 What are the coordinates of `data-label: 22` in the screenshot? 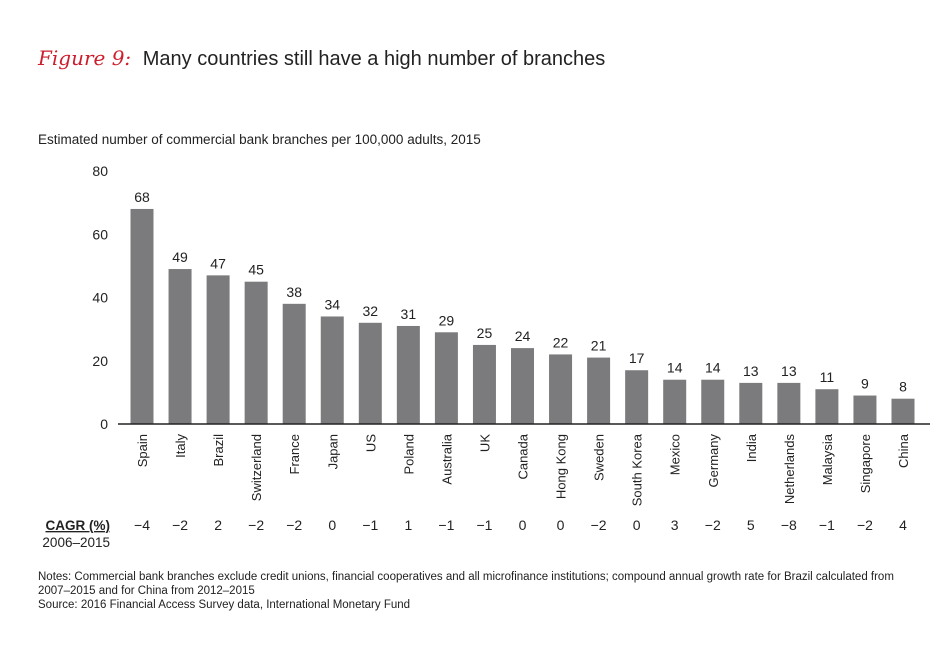 It's located at (561, 342).